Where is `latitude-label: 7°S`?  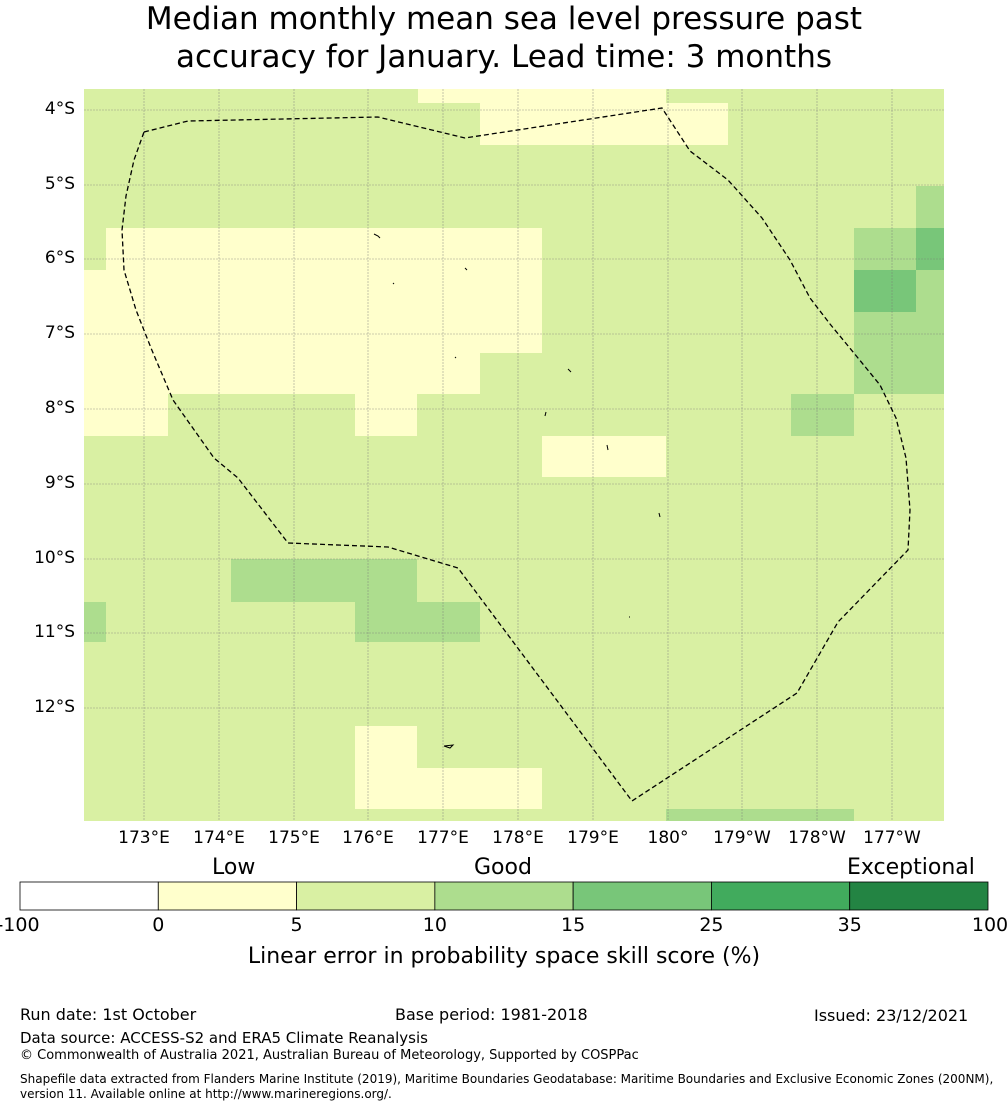
latitude-label: 7°S is located at coordinates (59, 333).